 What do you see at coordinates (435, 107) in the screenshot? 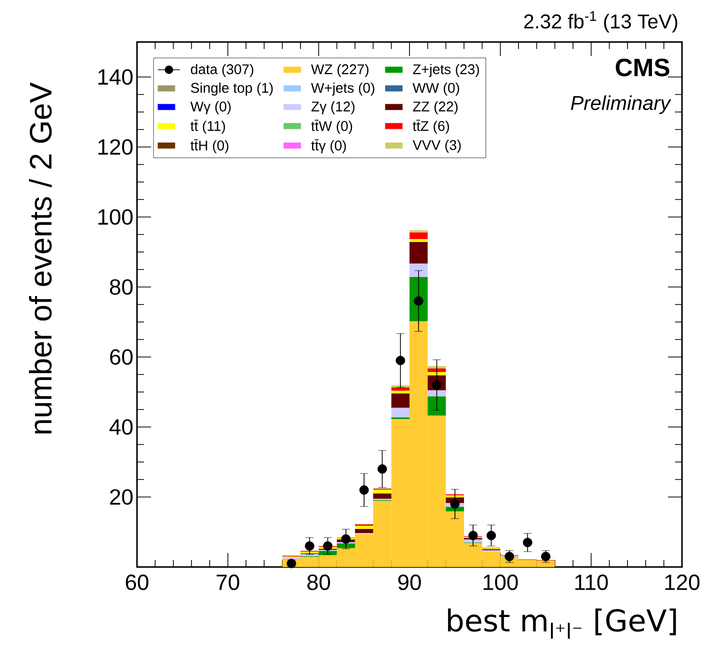
I see `legend-label: ZZ (22)` at bounding box center [435, 107].